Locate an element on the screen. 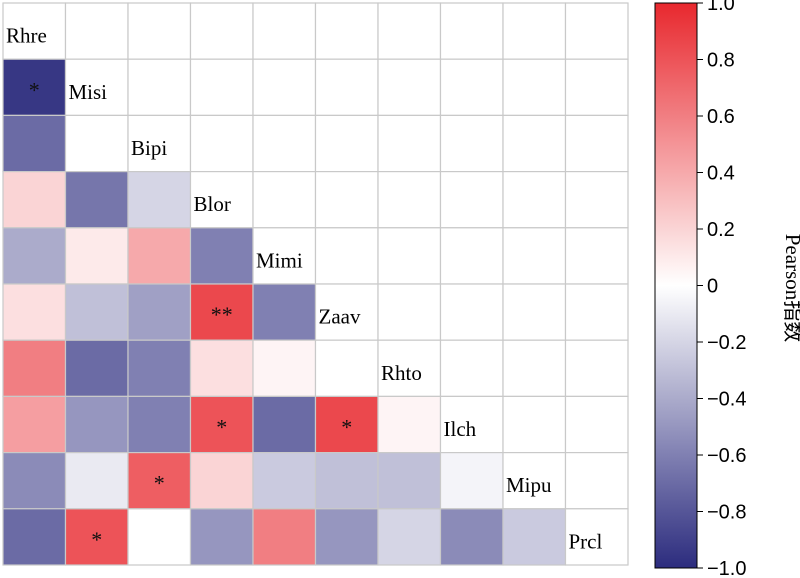  colorbar-tick-label: −0.8 is located at coordinates (726, 513).